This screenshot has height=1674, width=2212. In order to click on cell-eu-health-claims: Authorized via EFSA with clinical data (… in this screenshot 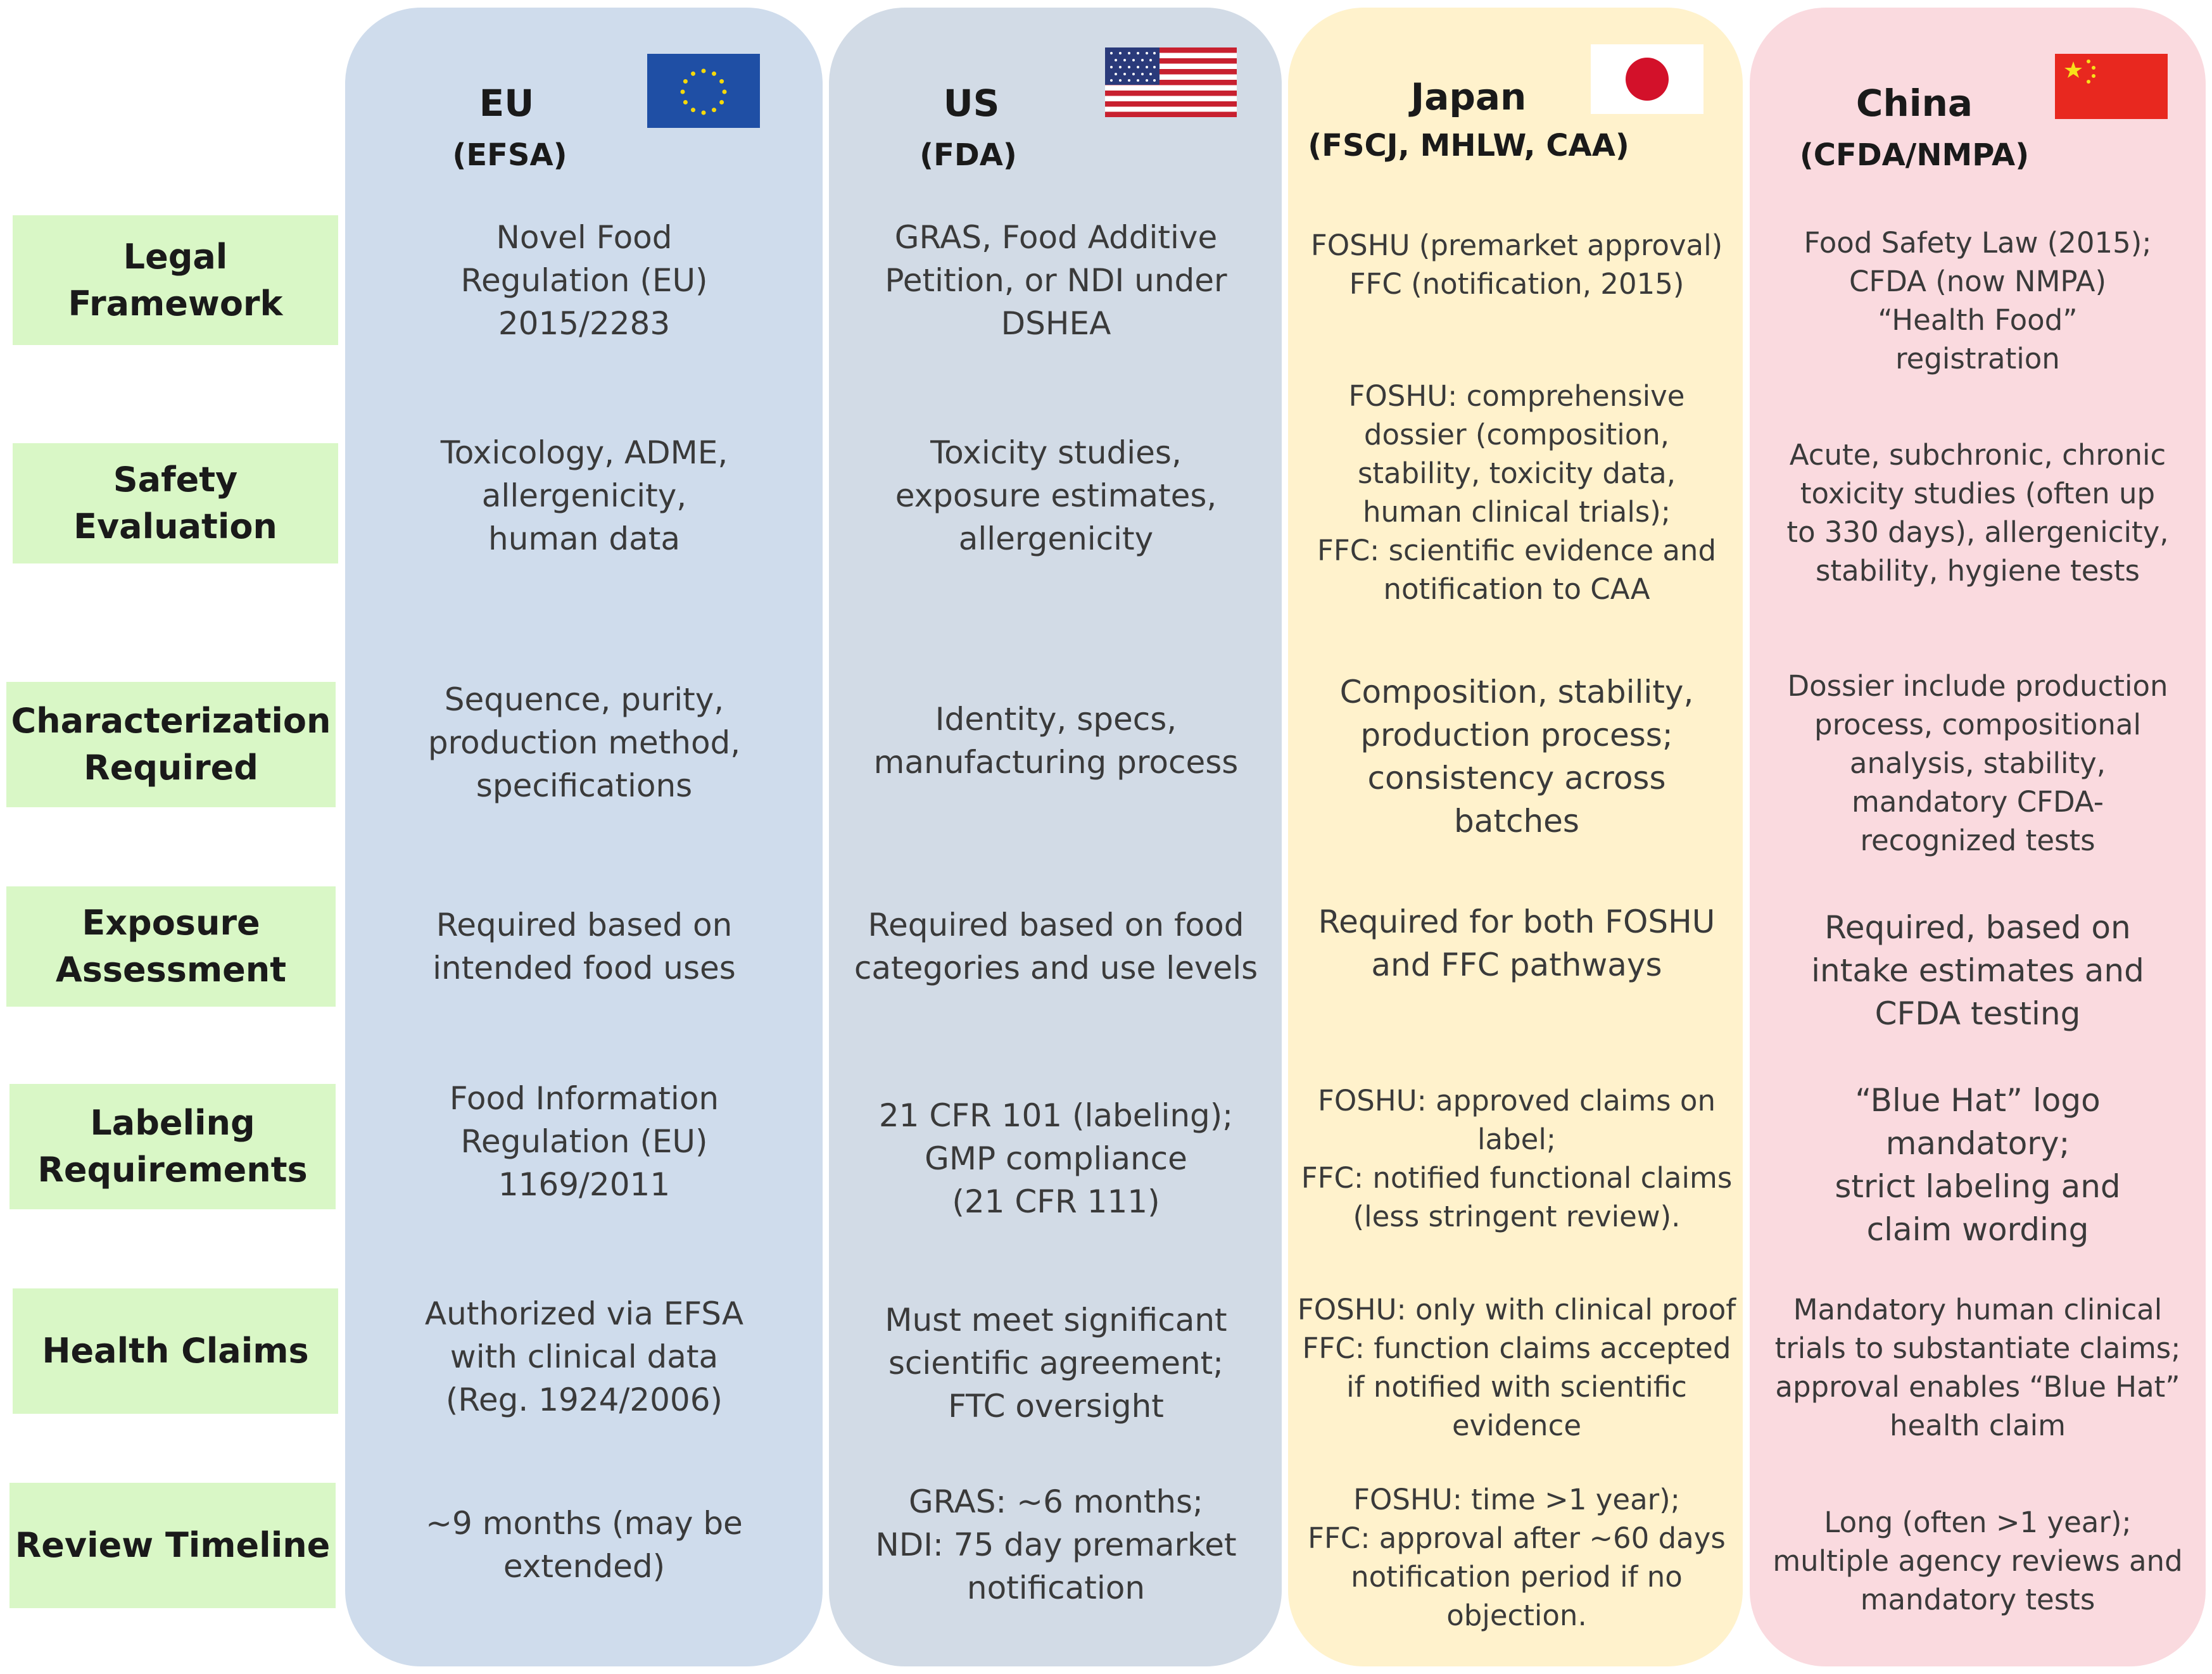, I will do `click(584, 1356)`.